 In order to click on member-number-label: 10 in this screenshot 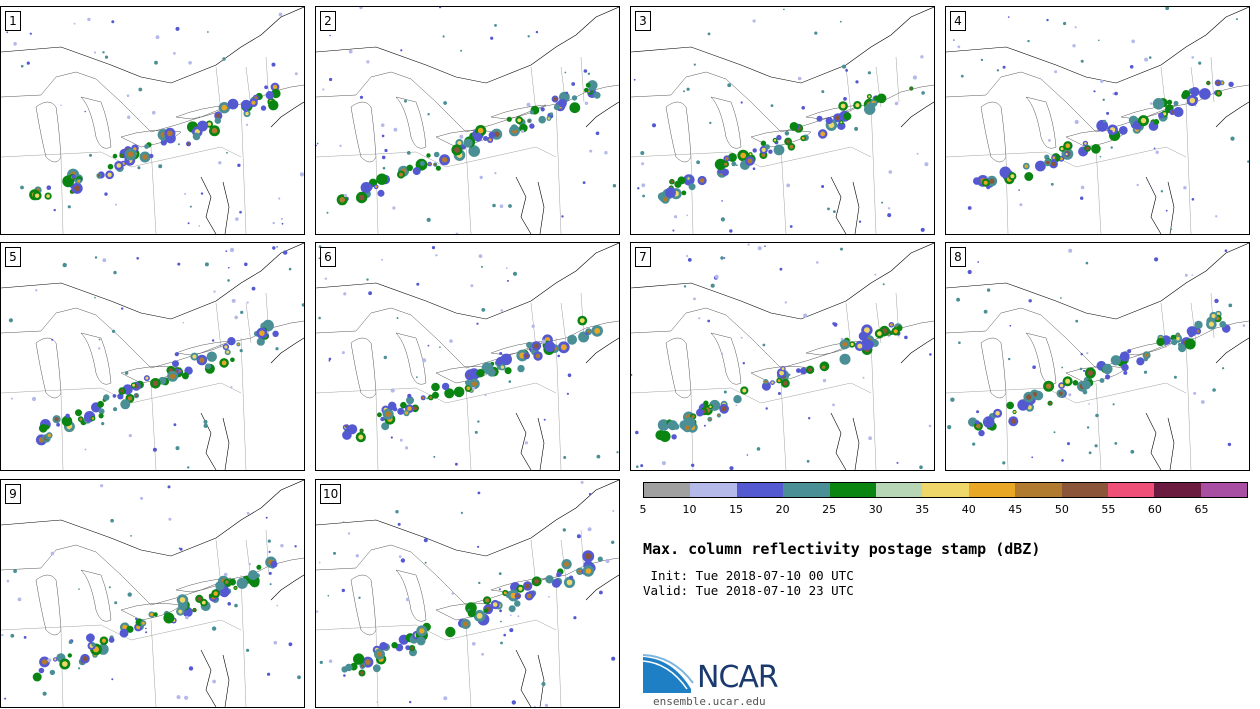, I will do `click(331, 494)`.